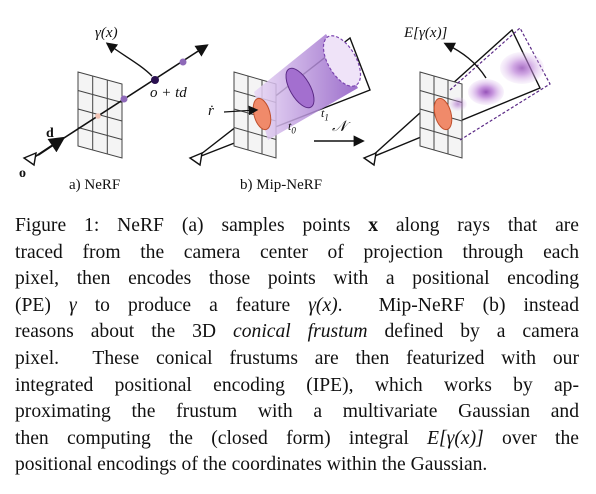 Image resolution: width=596 pixels, height=494 pixels. Describe the element at coordinates (124, 332) in the screenshot. I see `caption-text: reasons about the 3D` at that location.